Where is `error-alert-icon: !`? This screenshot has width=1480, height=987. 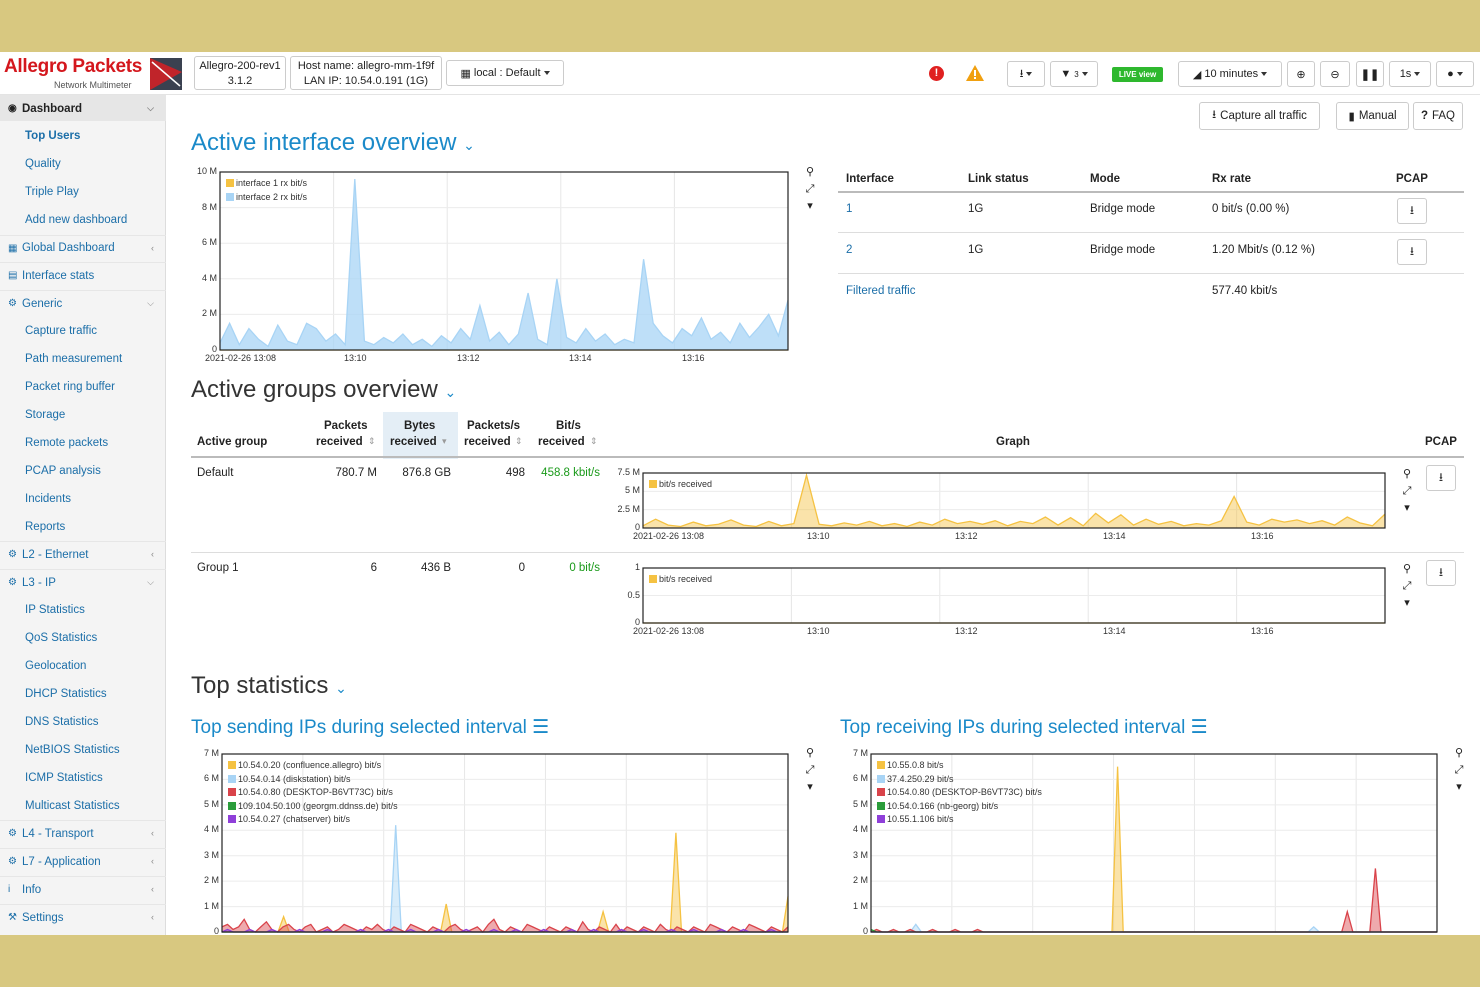 error-alert-icon: ! is located at coordinates (936, 73).